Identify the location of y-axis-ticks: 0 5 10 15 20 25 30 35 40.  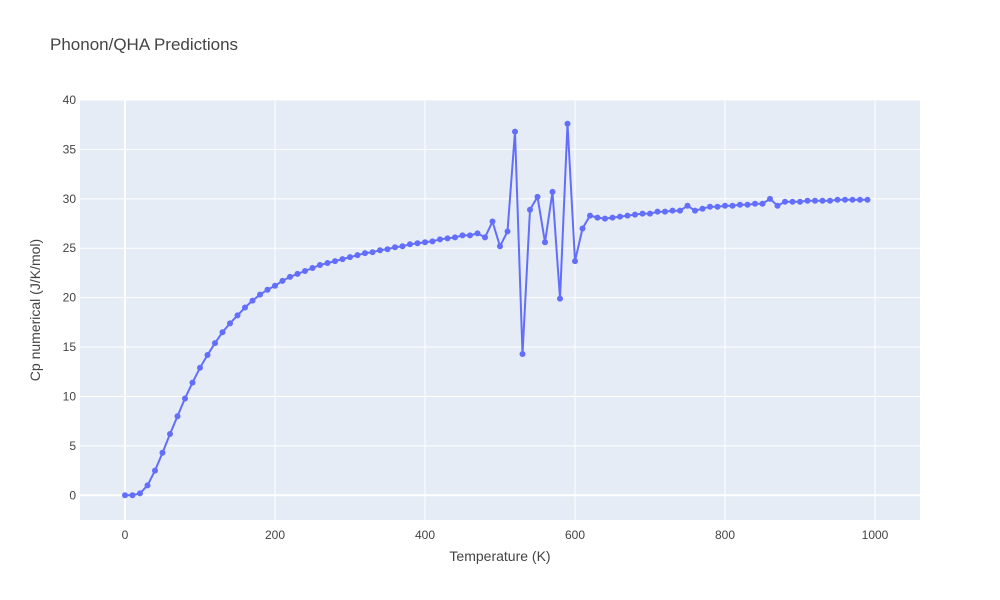
(70, 297).